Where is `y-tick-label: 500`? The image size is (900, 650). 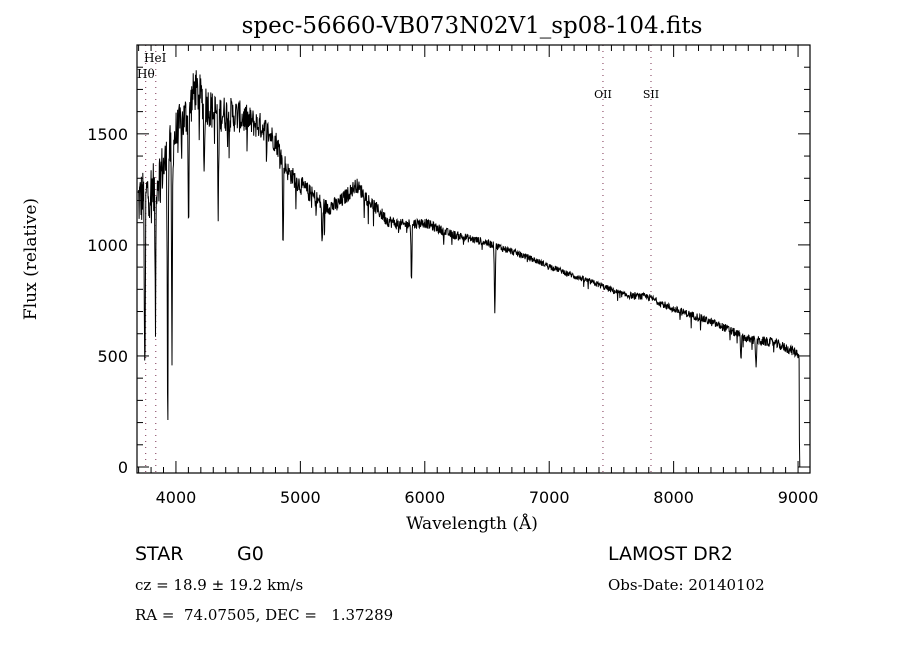 y-tick-label: 500 is located at coordinates (112, 356).